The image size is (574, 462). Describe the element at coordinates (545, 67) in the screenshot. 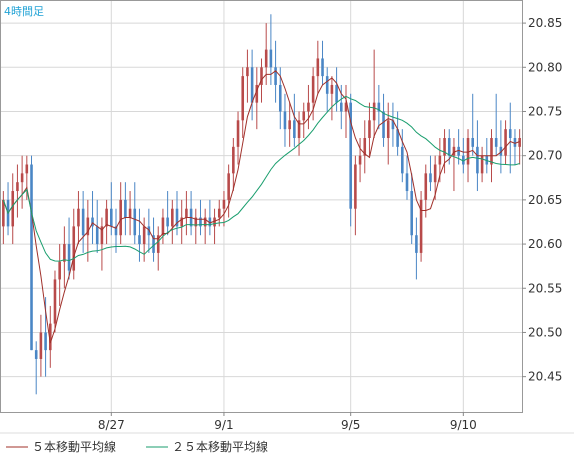

I see `y-tick-label: 20.80` at that location.